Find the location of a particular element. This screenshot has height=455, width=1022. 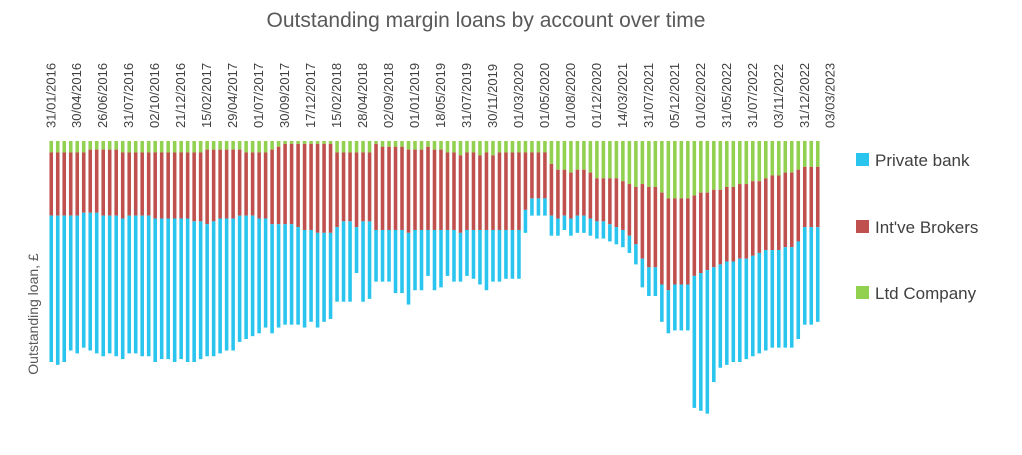

legend-label-private-bank: Private bank is located at coordinates (922, 160).